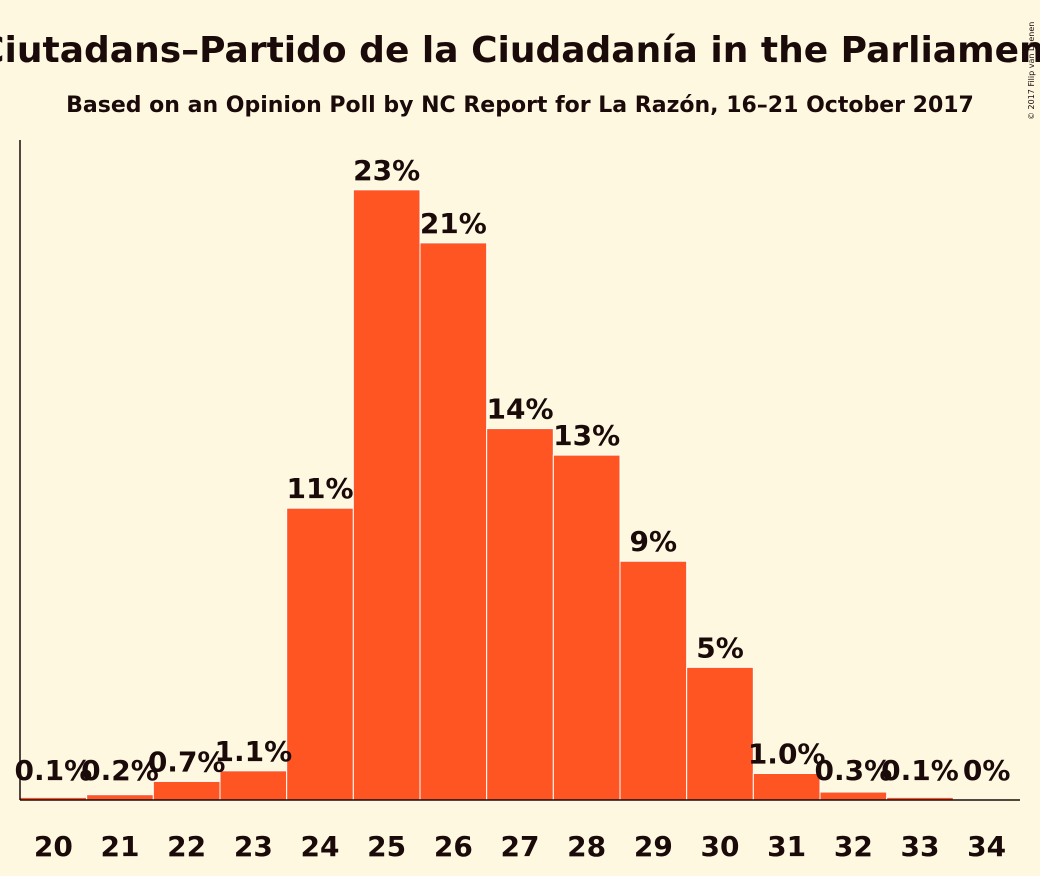 This screenshot has height=876, width=1040. Describe the element at coordinates (320, 846) in the screenshot. I see `x-tick-24: 24` at that location.